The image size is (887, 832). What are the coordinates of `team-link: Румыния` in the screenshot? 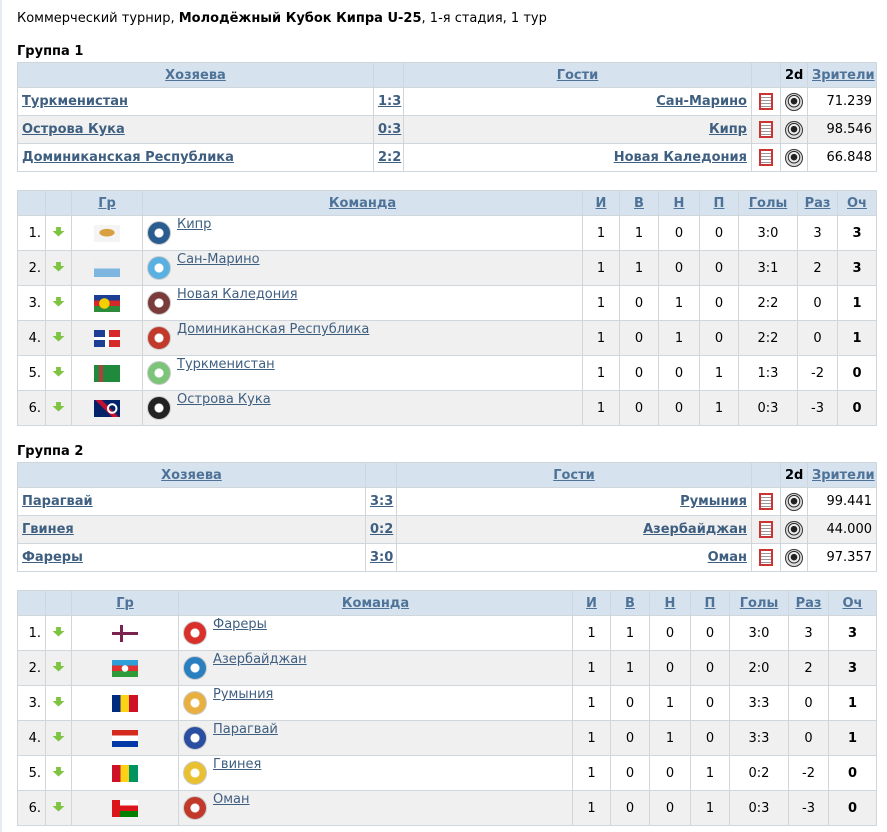 It's located at (243, 694).